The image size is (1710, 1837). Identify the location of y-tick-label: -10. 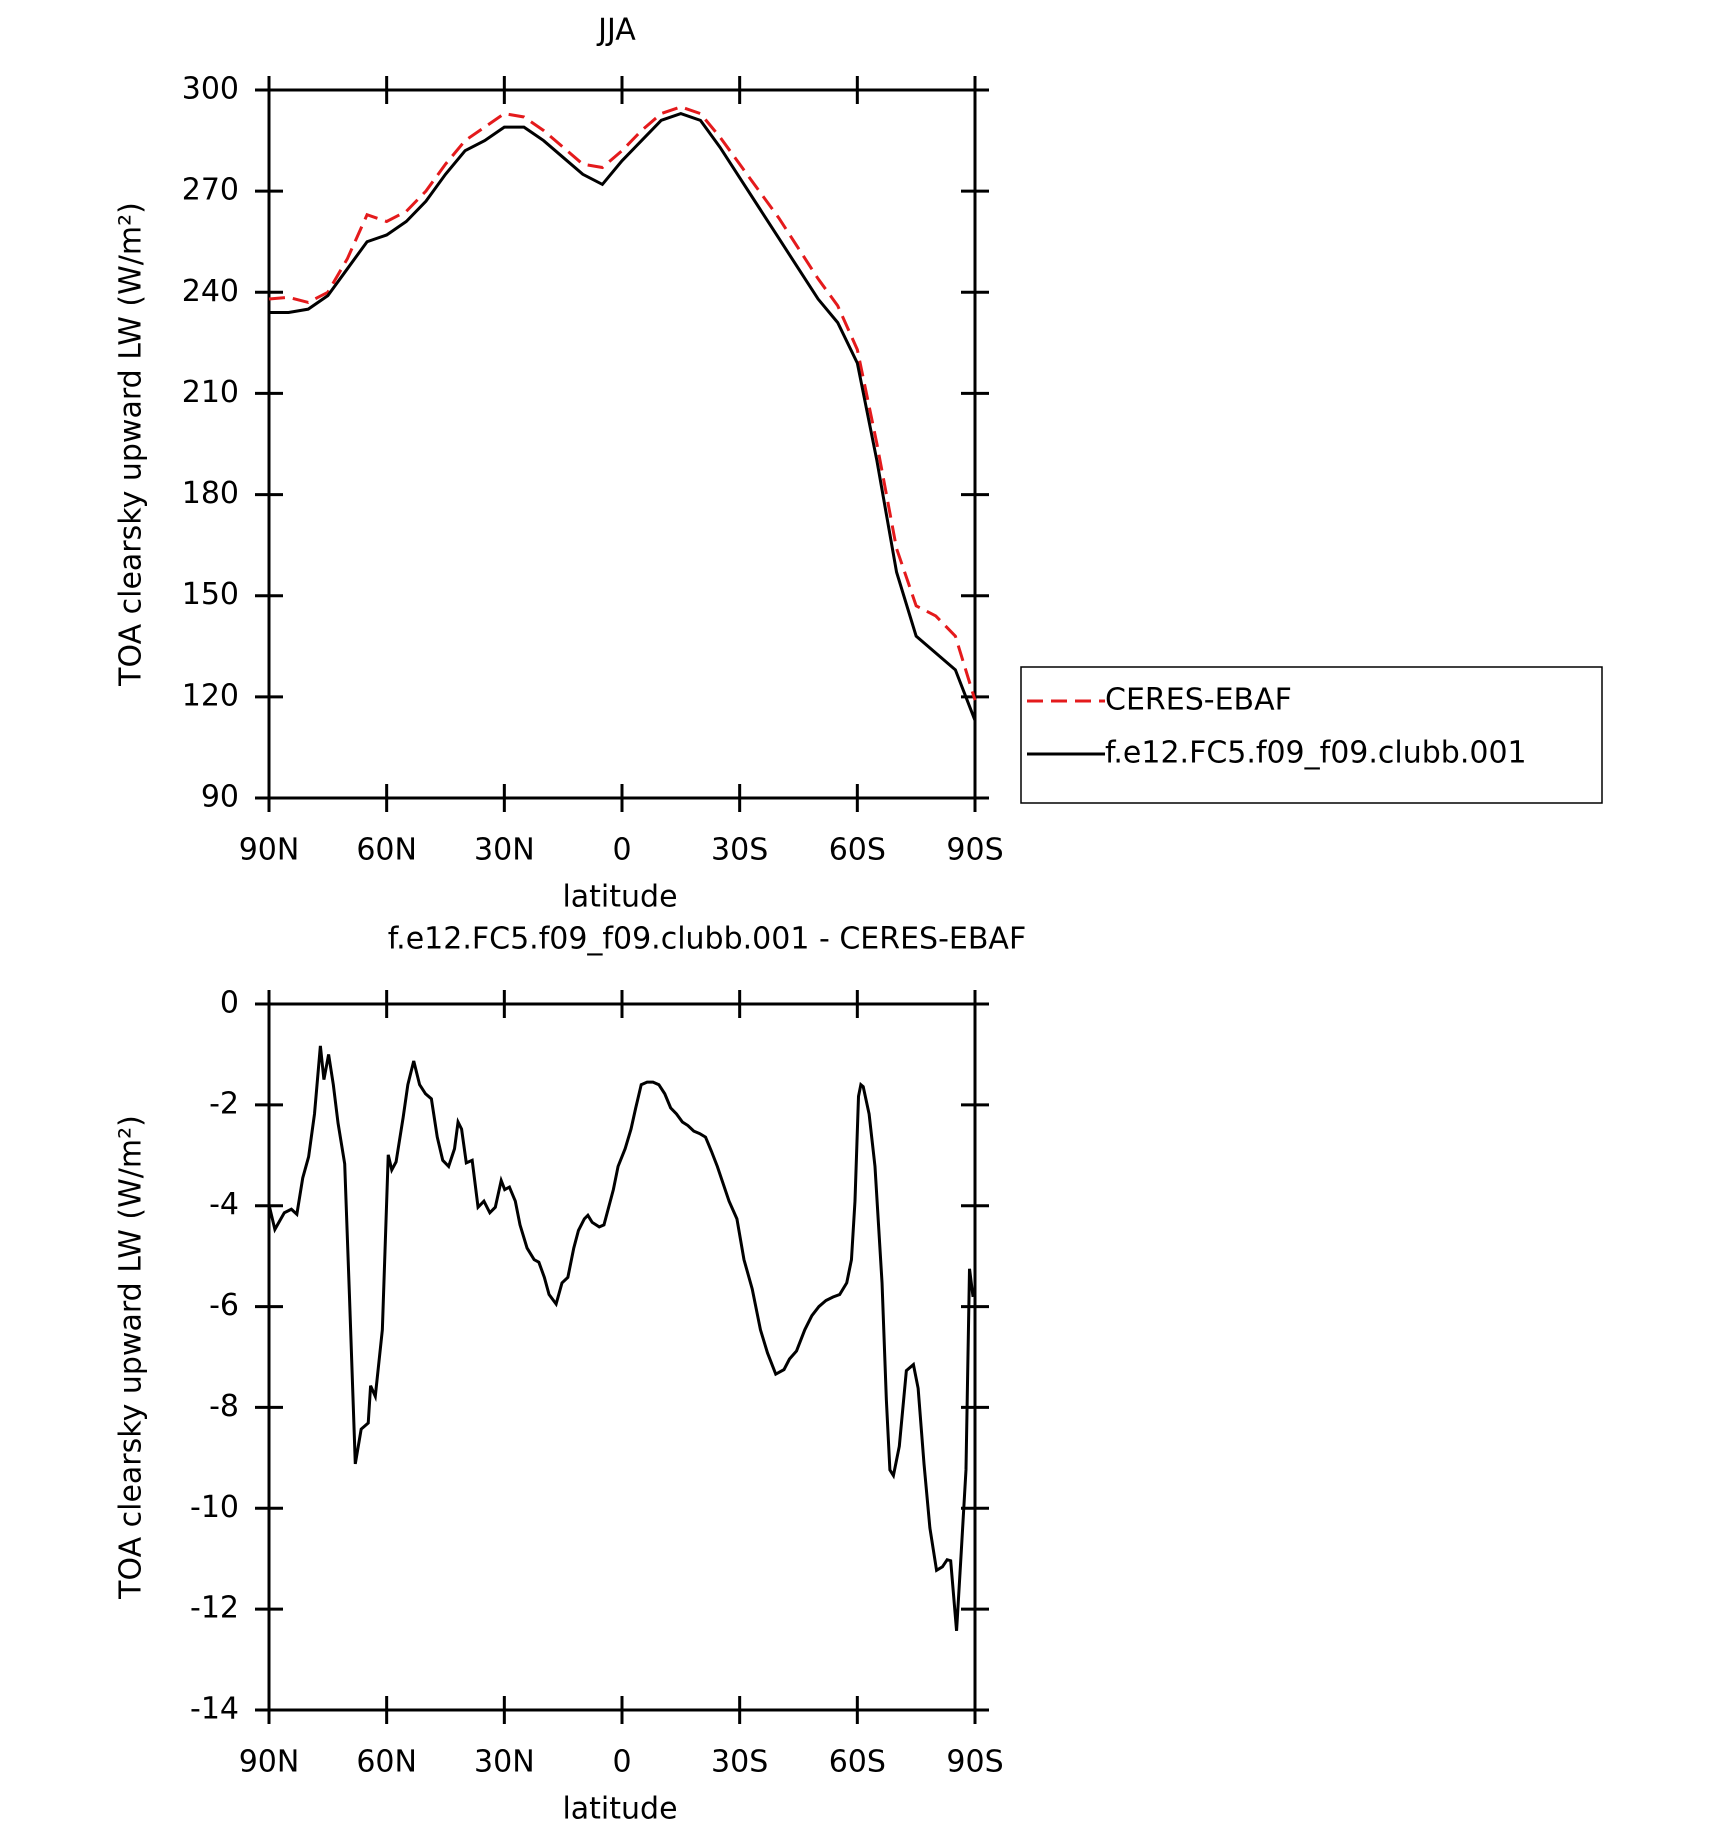
(214, 1507).